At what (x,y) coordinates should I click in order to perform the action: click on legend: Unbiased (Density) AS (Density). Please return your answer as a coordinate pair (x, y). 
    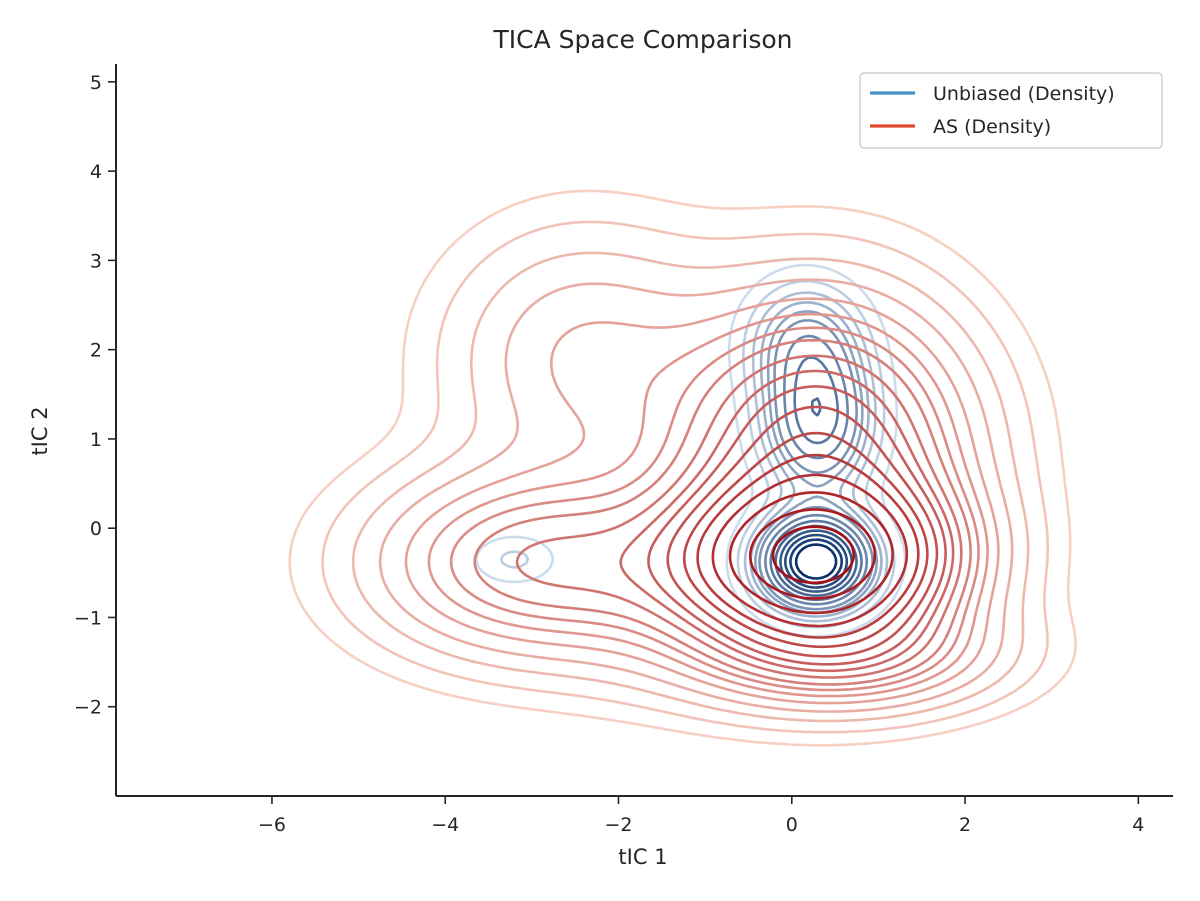
    Looking at the image, I should click on (1011, 110).